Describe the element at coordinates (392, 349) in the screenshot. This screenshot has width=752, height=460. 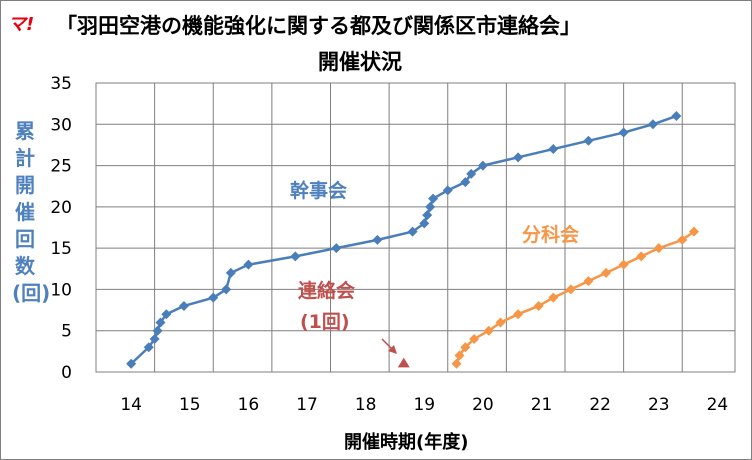
I see `annotation-arrow-head` at that location.